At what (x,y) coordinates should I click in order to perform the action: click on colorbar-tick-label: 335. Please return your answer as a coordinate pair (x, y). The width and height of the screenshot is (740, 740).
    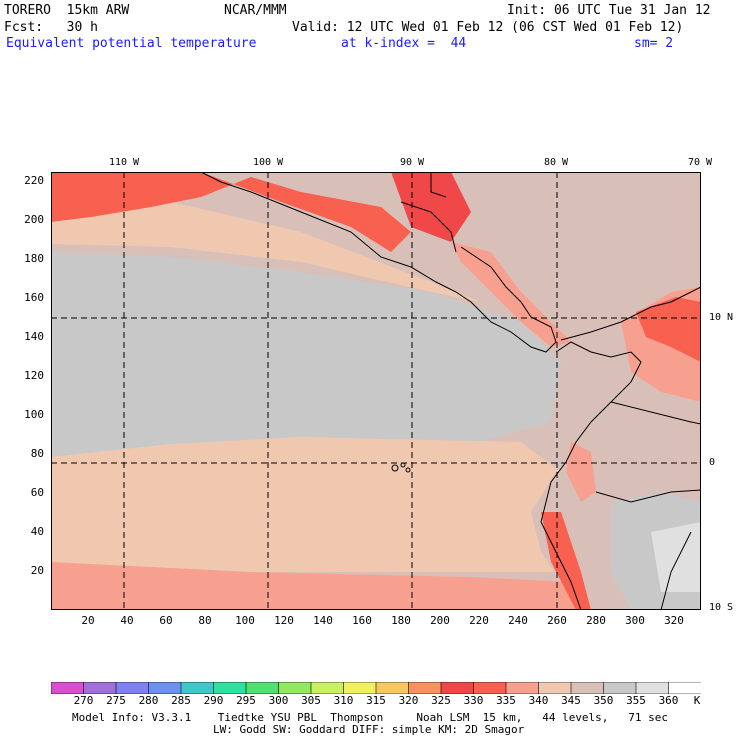
    Looking at the image, I should click on (506, 700).